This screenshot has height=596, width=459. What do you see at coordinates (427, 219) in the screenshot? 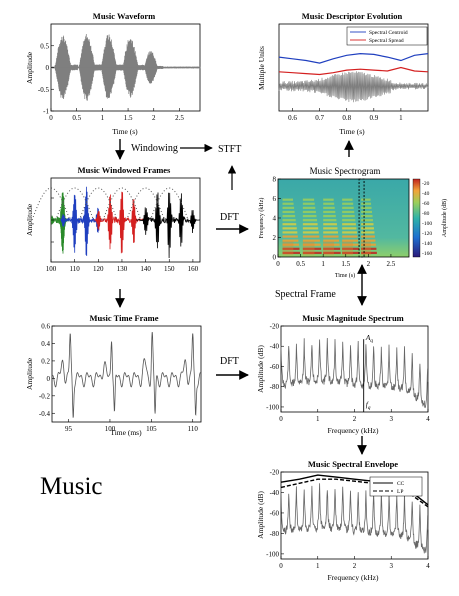
I see `colorbar-ticks: -20 -40 -60 -80 -100 -120 -140 -160` at bounding box center [427, 219].